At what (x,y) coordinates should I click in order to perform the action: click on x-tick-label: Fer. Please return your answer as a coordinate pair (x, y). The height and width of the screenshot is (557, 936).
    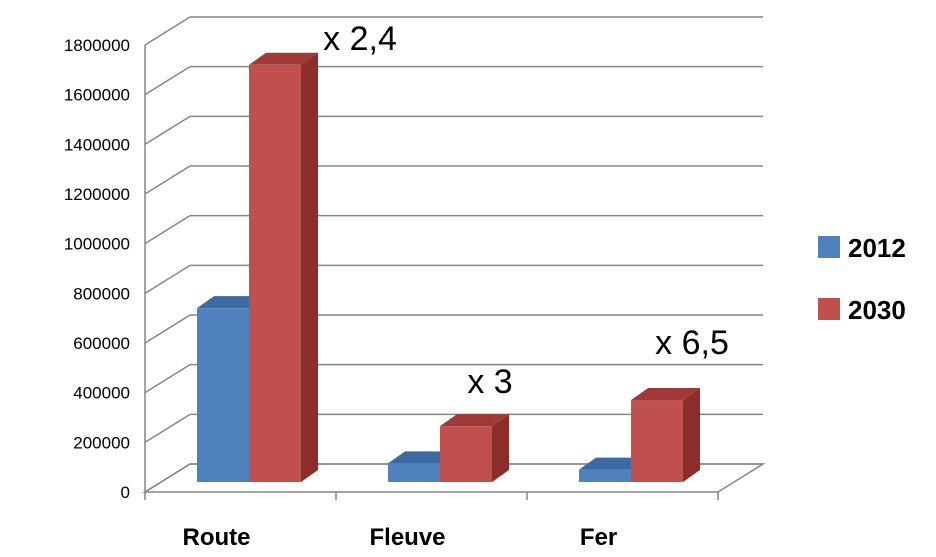
    Looking at the image, I should click on (598, 537).